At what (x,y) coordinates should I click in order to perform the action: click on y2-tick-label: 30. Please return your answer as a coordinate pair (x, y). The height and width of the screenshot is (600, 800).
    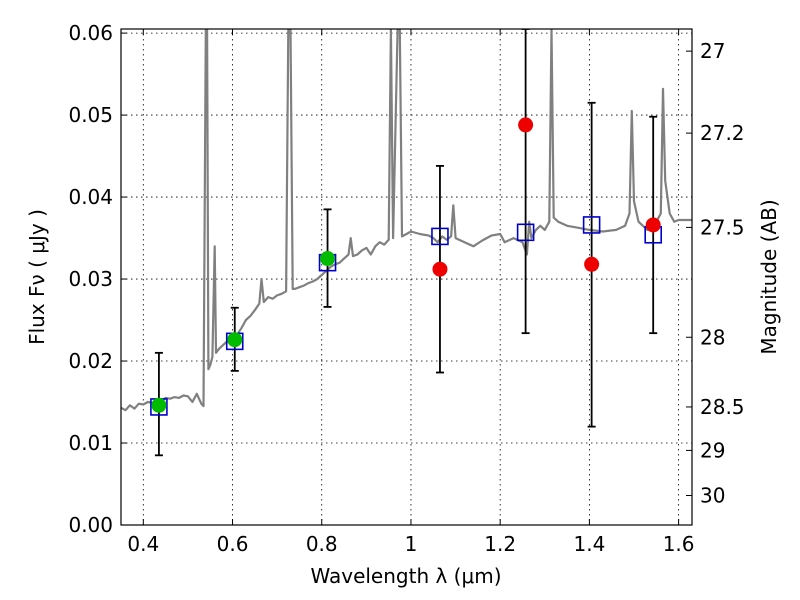
    Looking at the image, I should click on (712, 495).